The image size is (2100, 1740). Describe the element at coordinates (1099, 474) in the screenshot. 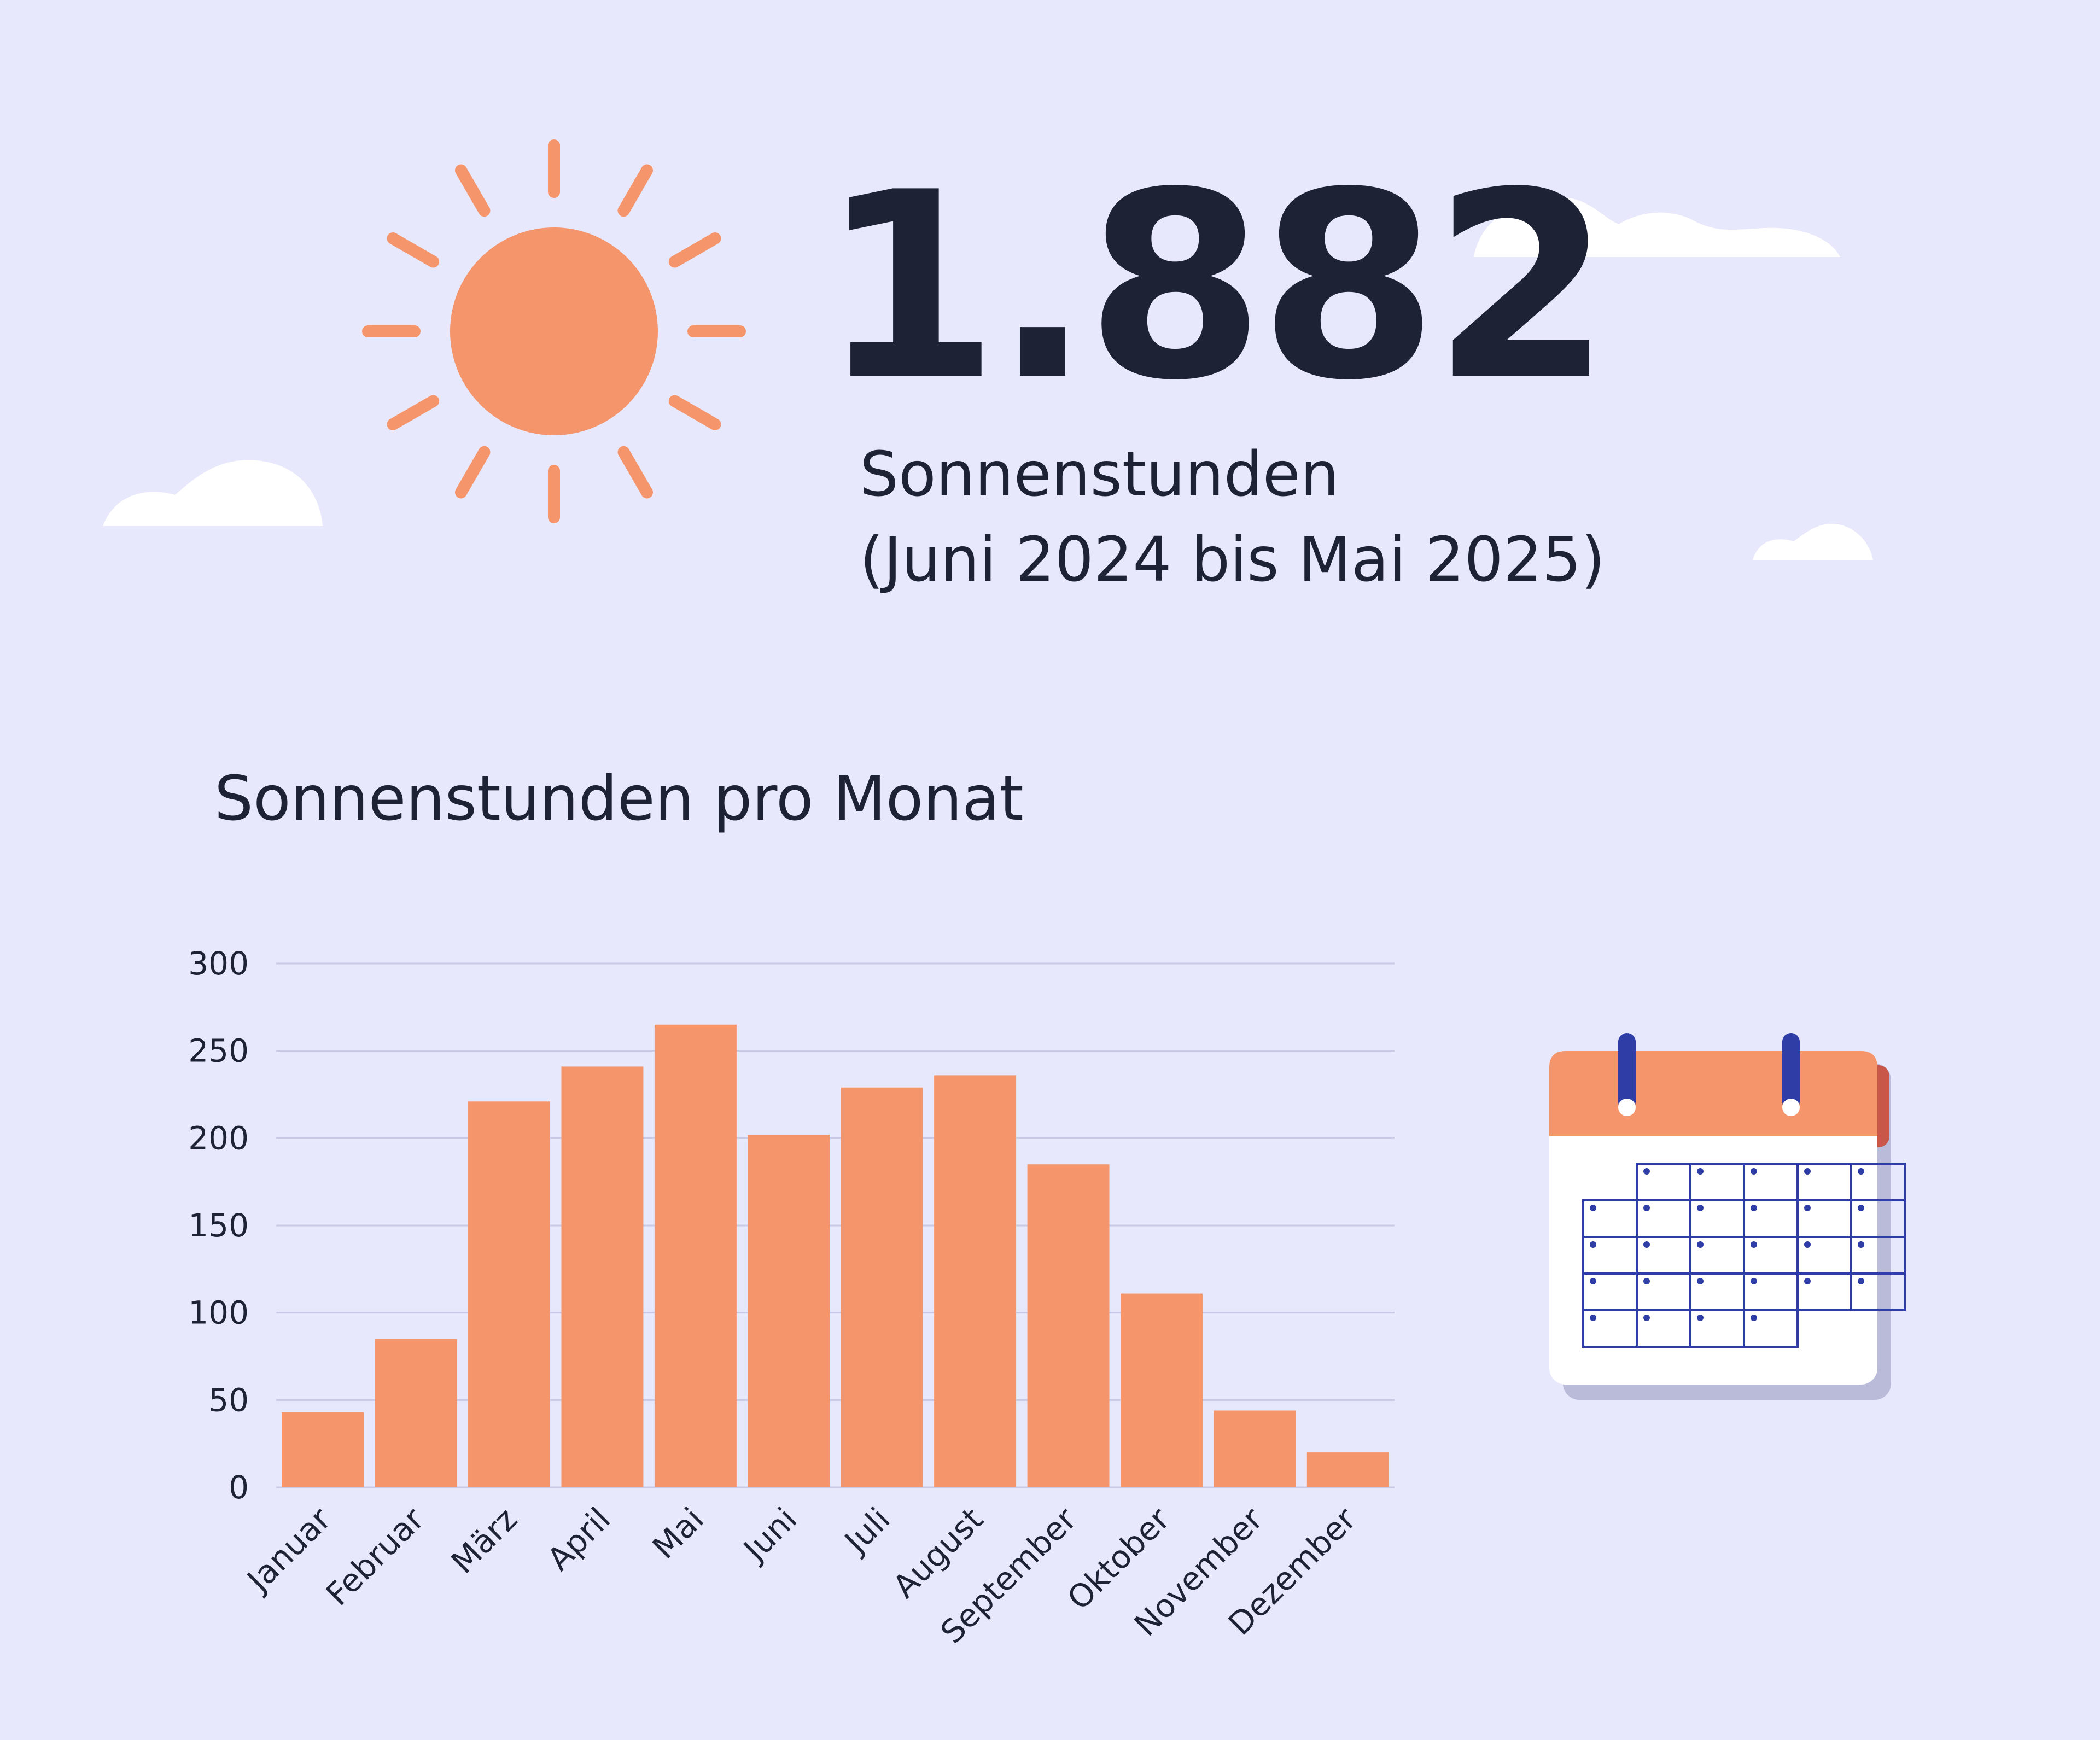

I see `hero-label: Sonnenstunden` at that location.